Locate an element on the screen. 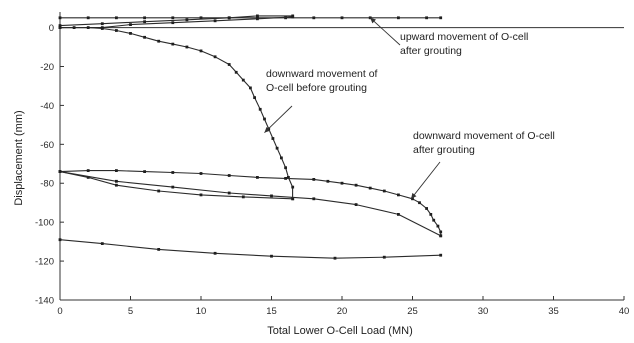  x-tick-label-7: 35 is located at coordinates (553, 311).